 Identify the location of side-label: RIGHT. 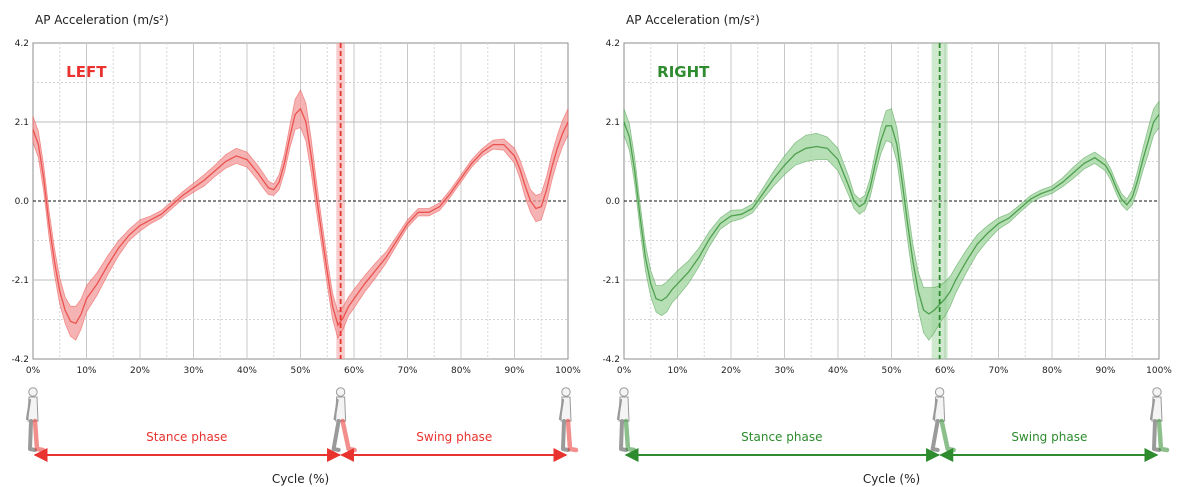
(683, 72).